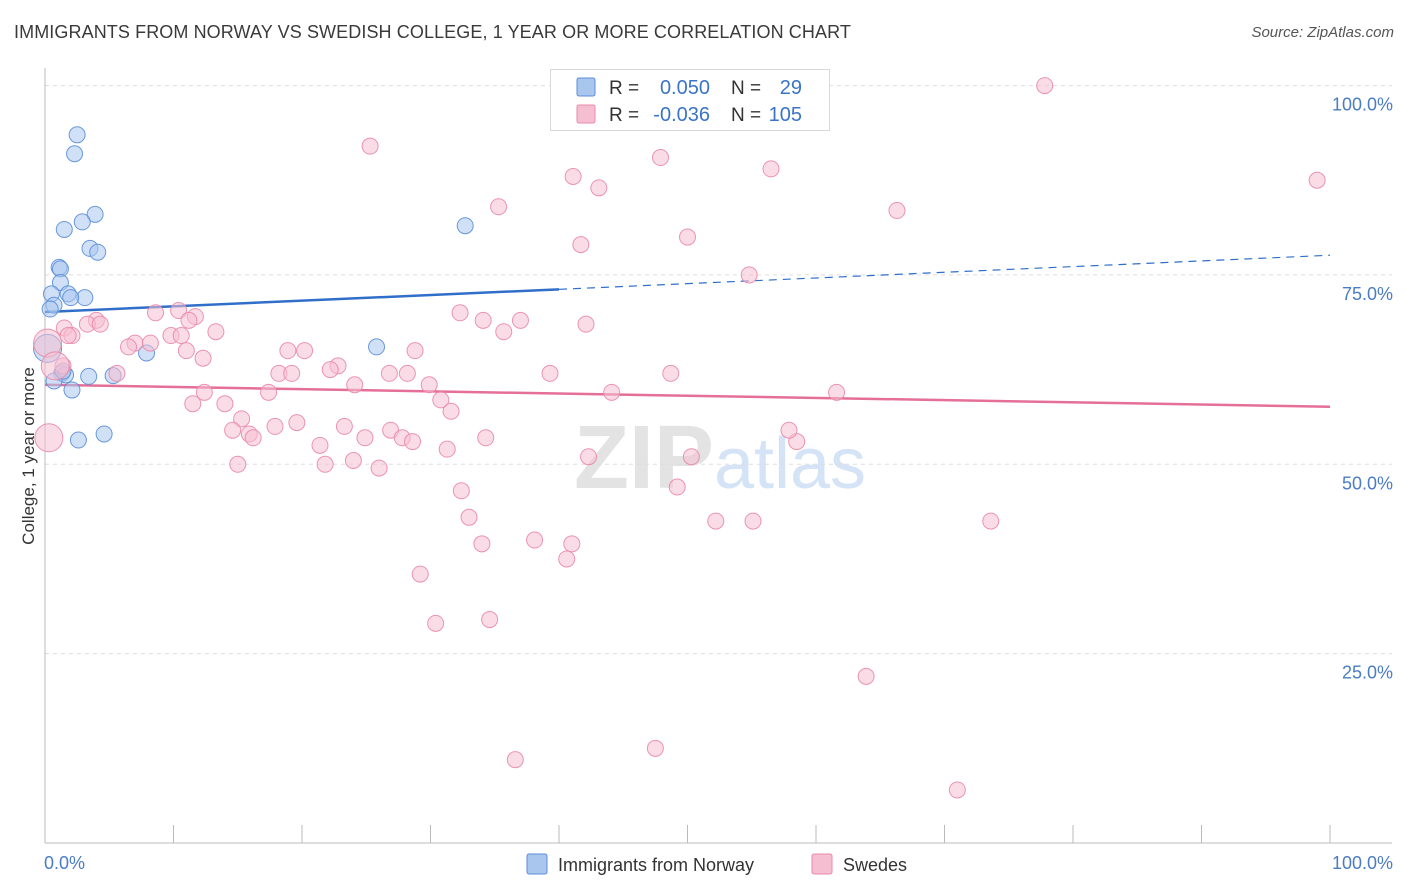  Describe the element at coordinates (746, 88) in the screenshot. I see `legend-n-label-norway: N =` at that location.